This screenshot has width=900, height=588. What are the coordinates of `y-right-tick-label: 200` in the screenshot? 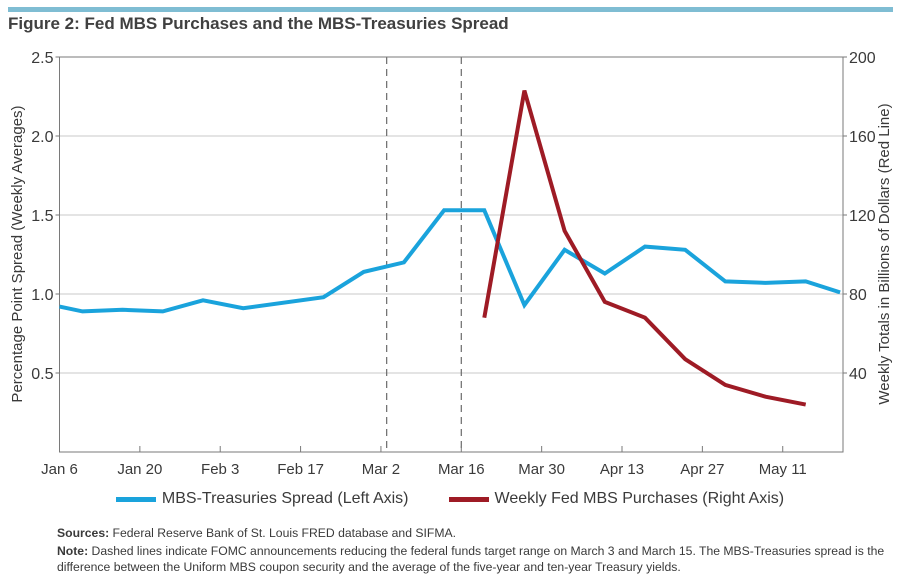 It's located at (862, 58).